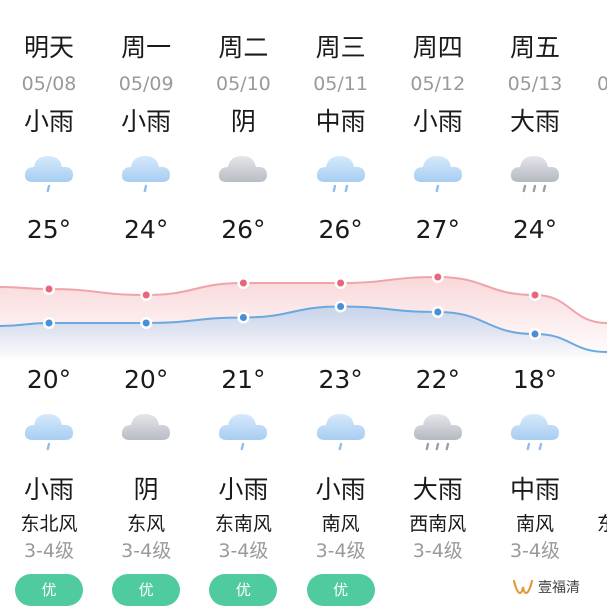 The image size is (607, 611). I want to click on day-label: 周三, so click(340, 47).